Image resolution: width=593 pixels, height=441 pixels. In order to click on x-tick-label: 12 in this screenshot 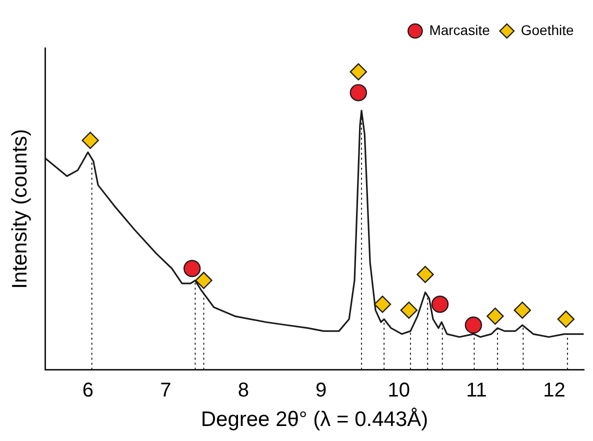, I will do `click(554, 390)`.